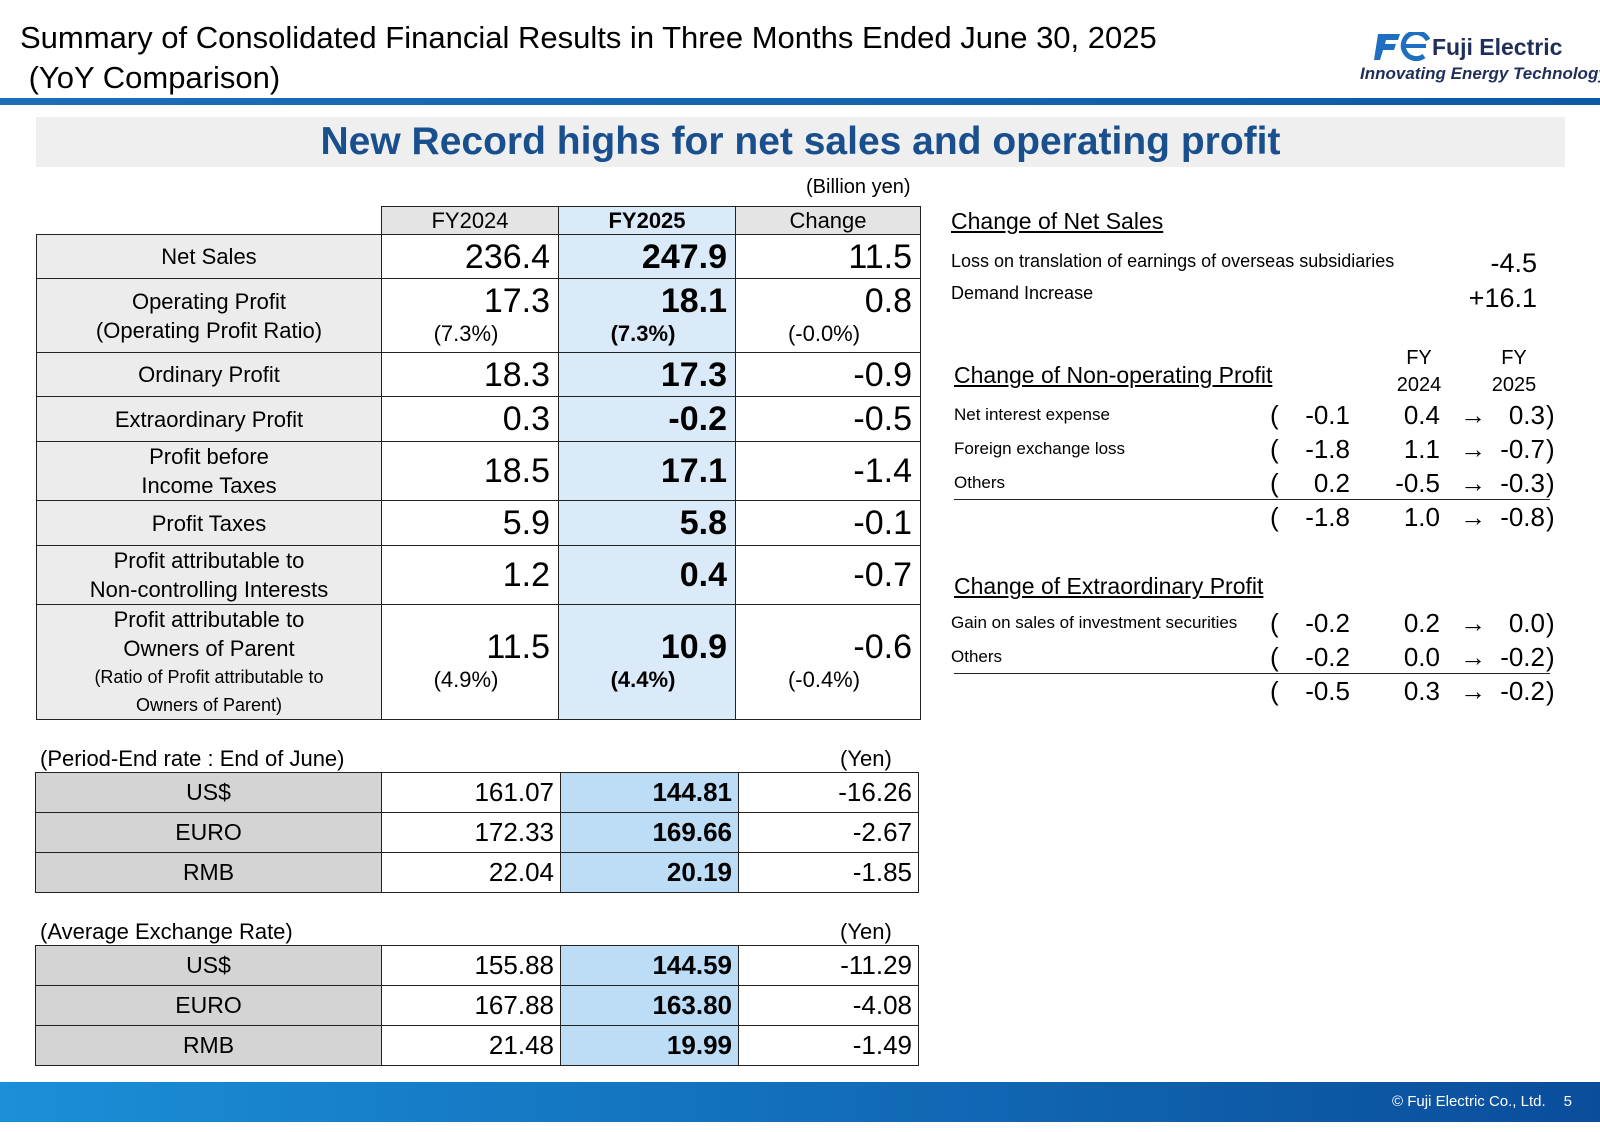 The image size is (1600, 1132). I want to click on logo-name: Fuji Electric, so click(1497, 47).